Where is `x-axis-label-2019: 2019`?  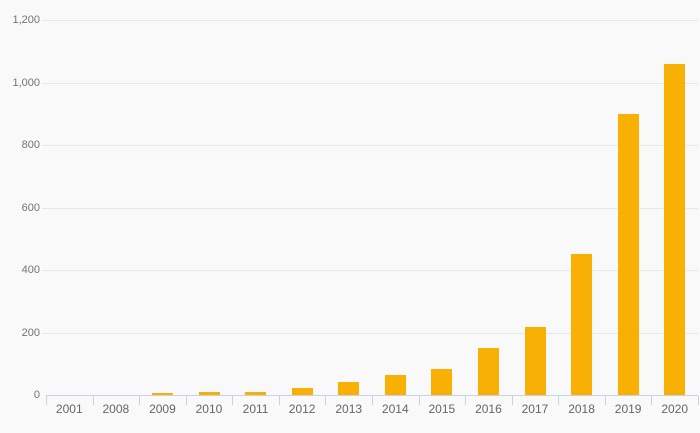 x-axis-label-2019: 2019 is located at coordinates (628, 409).